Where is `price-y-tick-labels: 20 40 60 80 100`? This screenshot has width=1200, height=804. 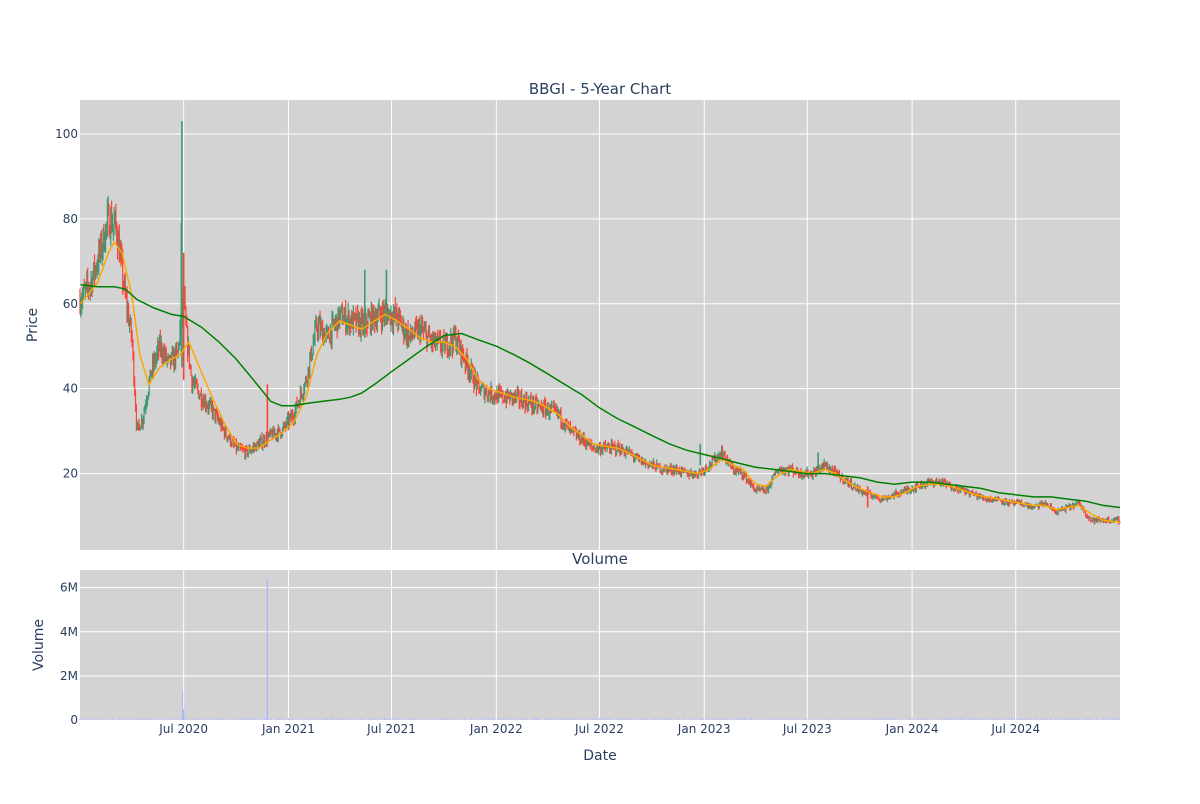
price-y-tick-labels: 20 40 60 80 100 is located at coordinates (66, 304).